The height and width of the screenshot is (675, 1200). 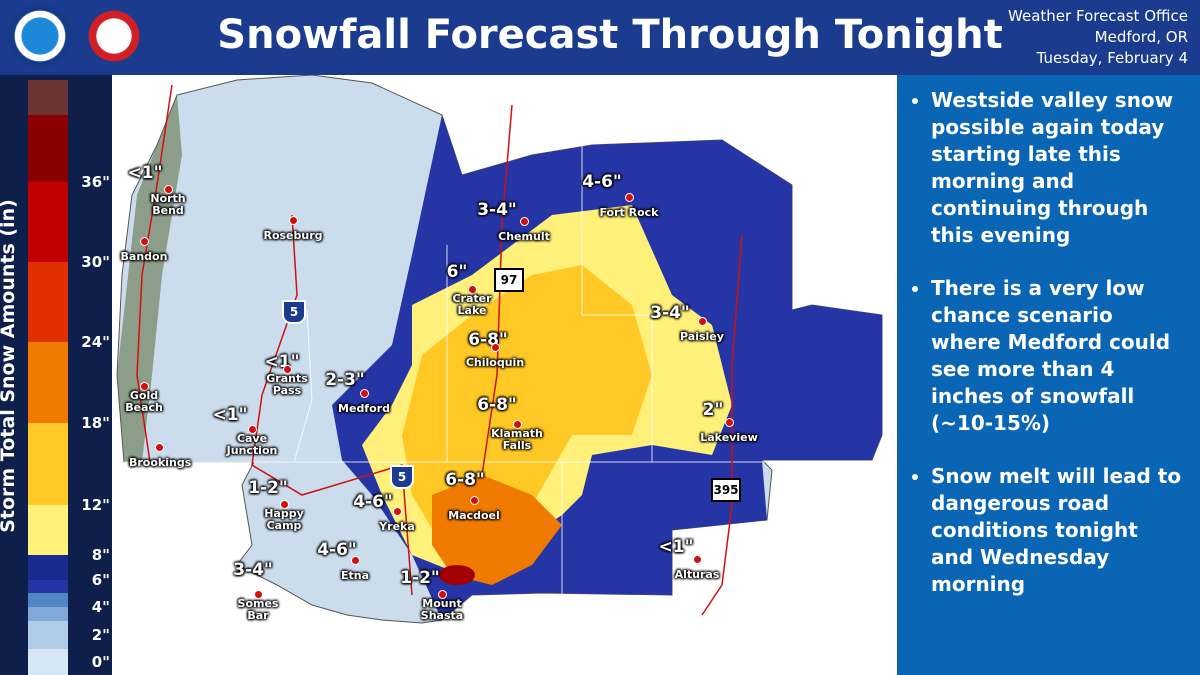 I want to click on snow-amount: 2-3", so click(x=345, y=380).